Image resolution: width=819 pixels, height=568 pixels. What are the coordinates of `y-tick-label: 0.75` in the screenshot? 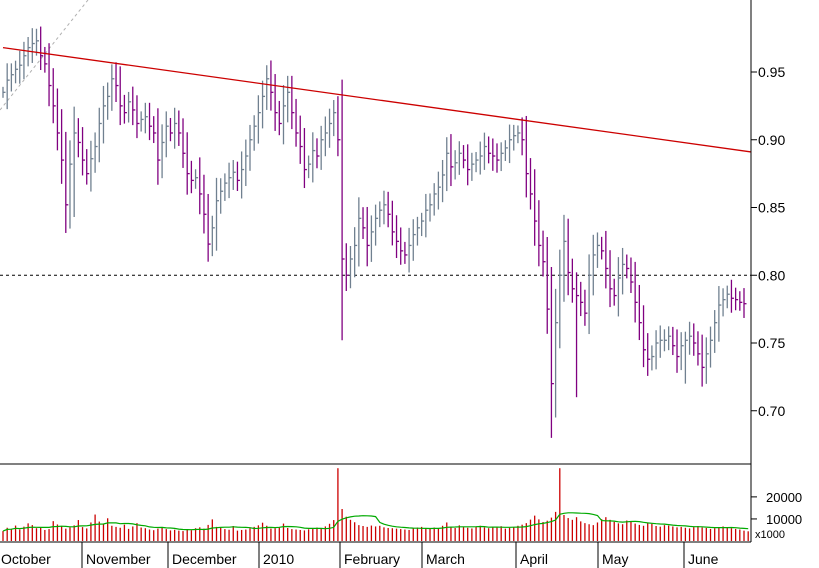 It's located at (771, 343).